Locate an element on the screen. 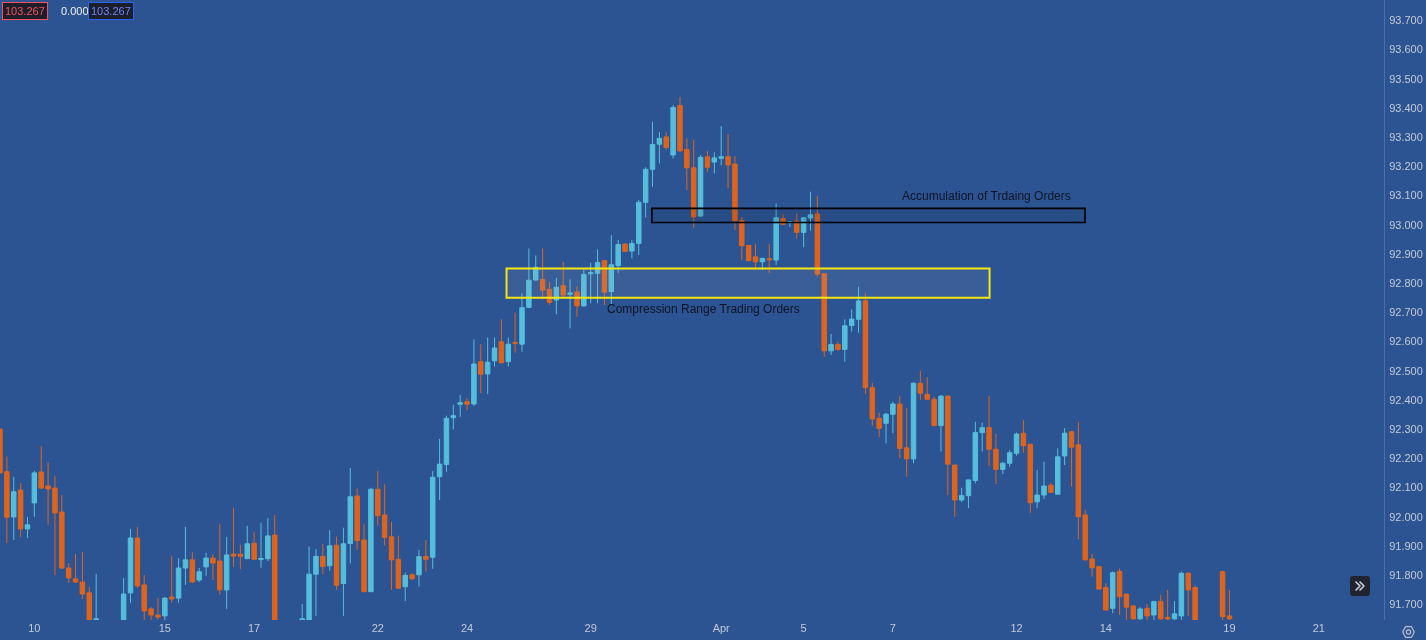 The height and width of the screenshot is (640, 1426). x-tick-label: 10 is located at coordinates (34, 628).